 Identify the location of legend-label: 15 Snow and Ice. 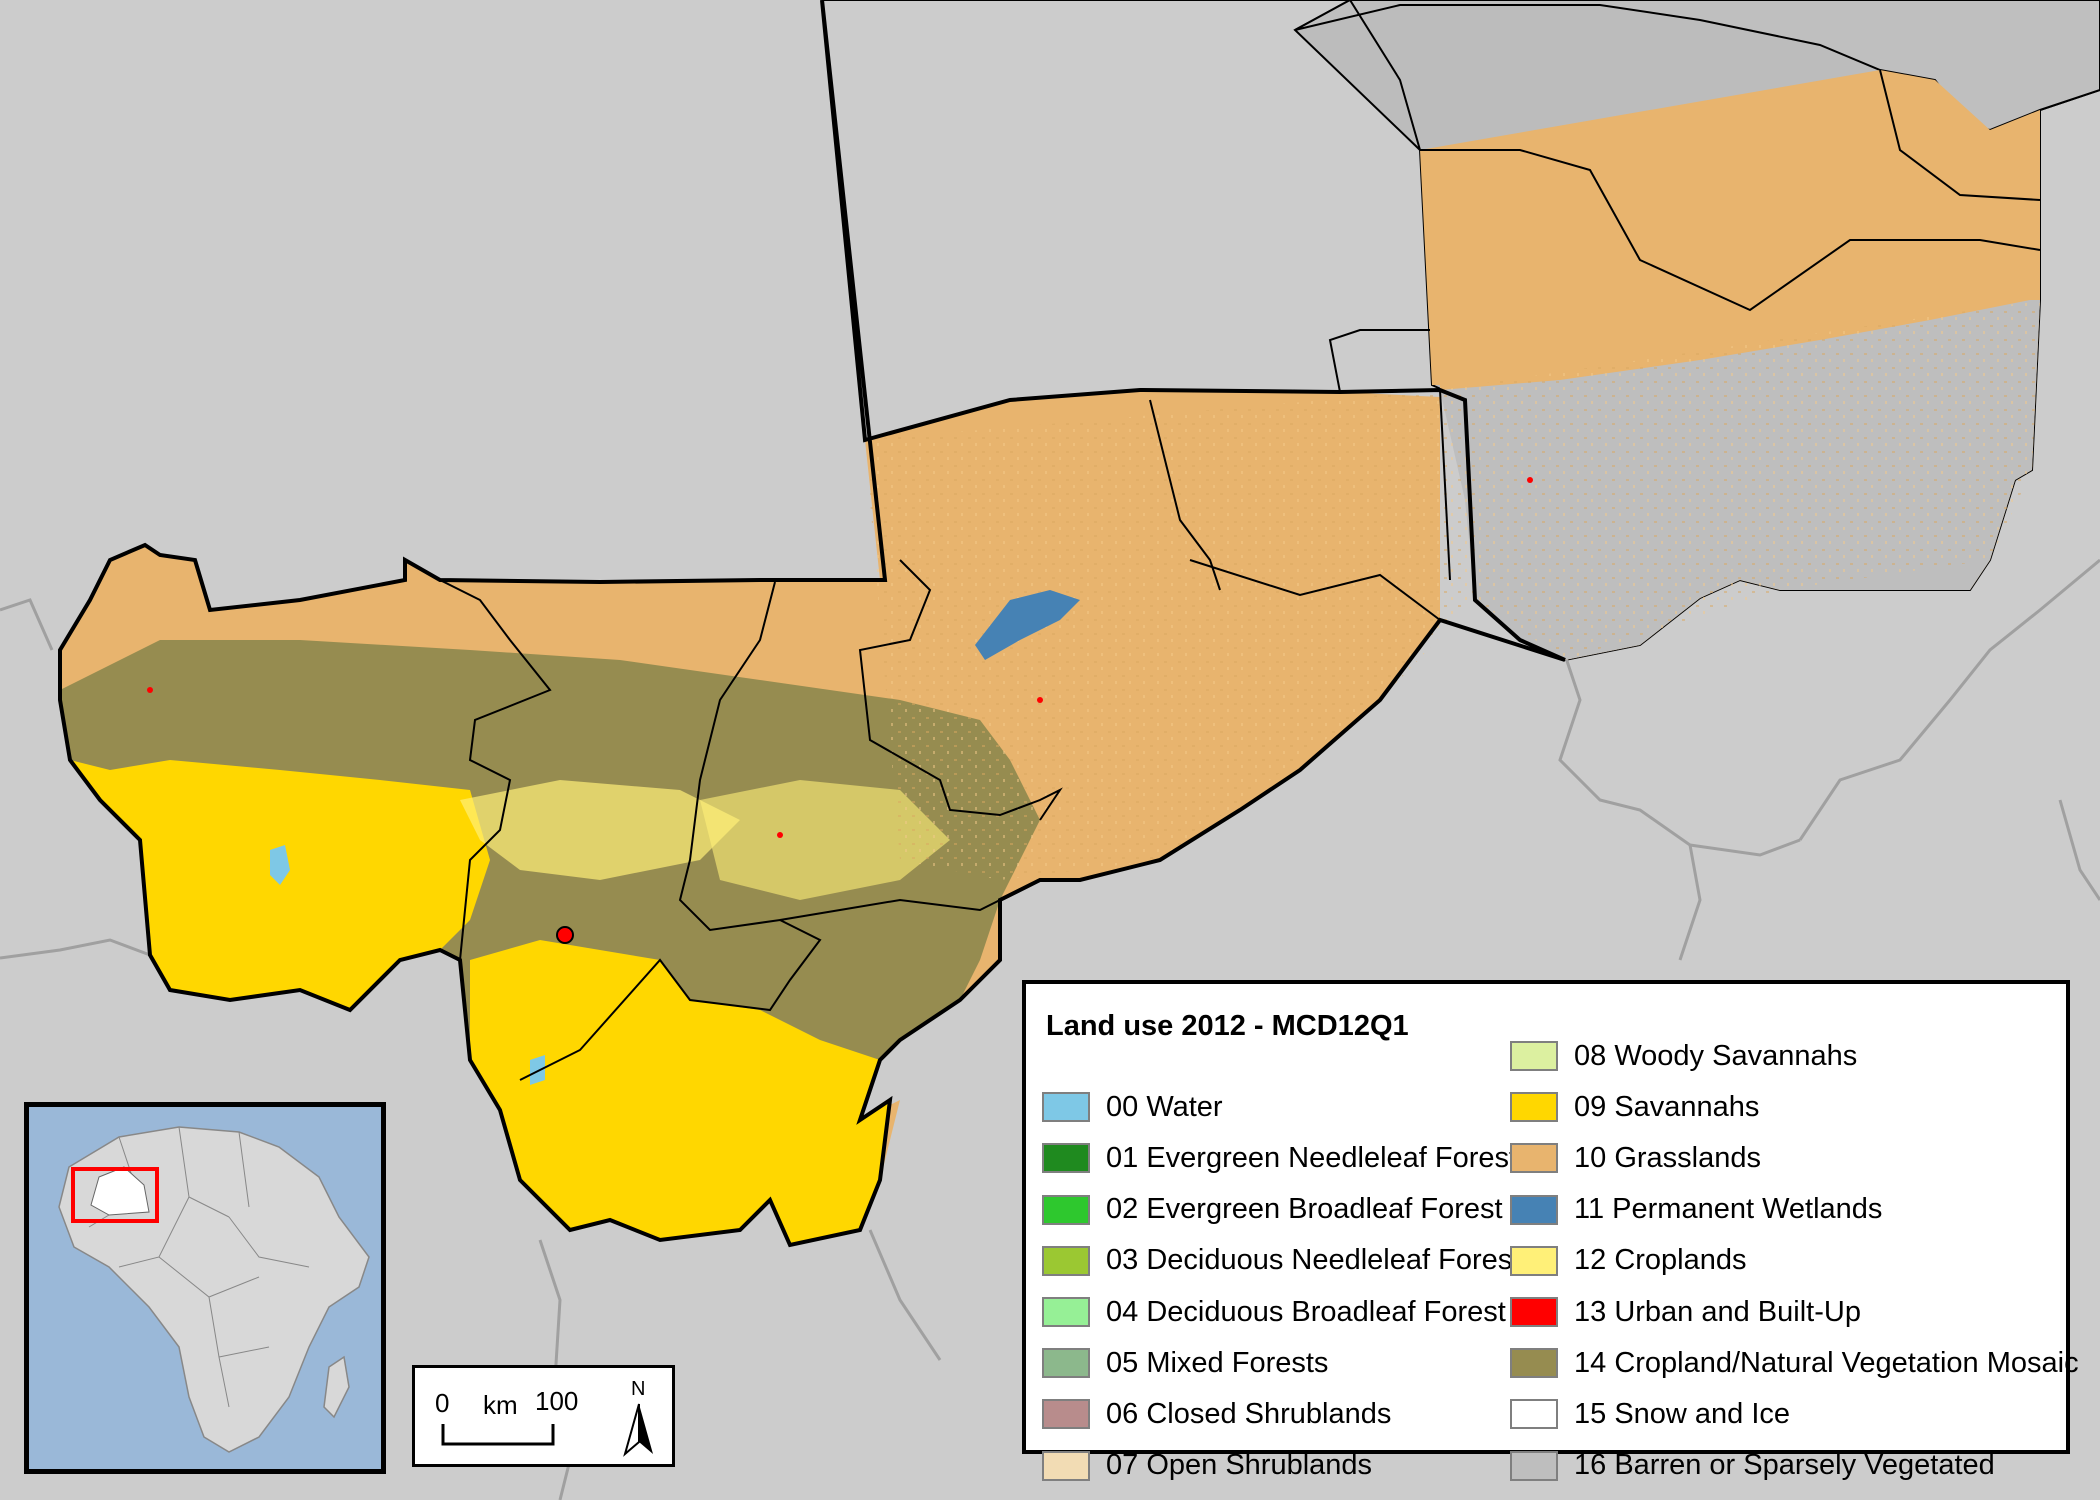
(1682, 1413).